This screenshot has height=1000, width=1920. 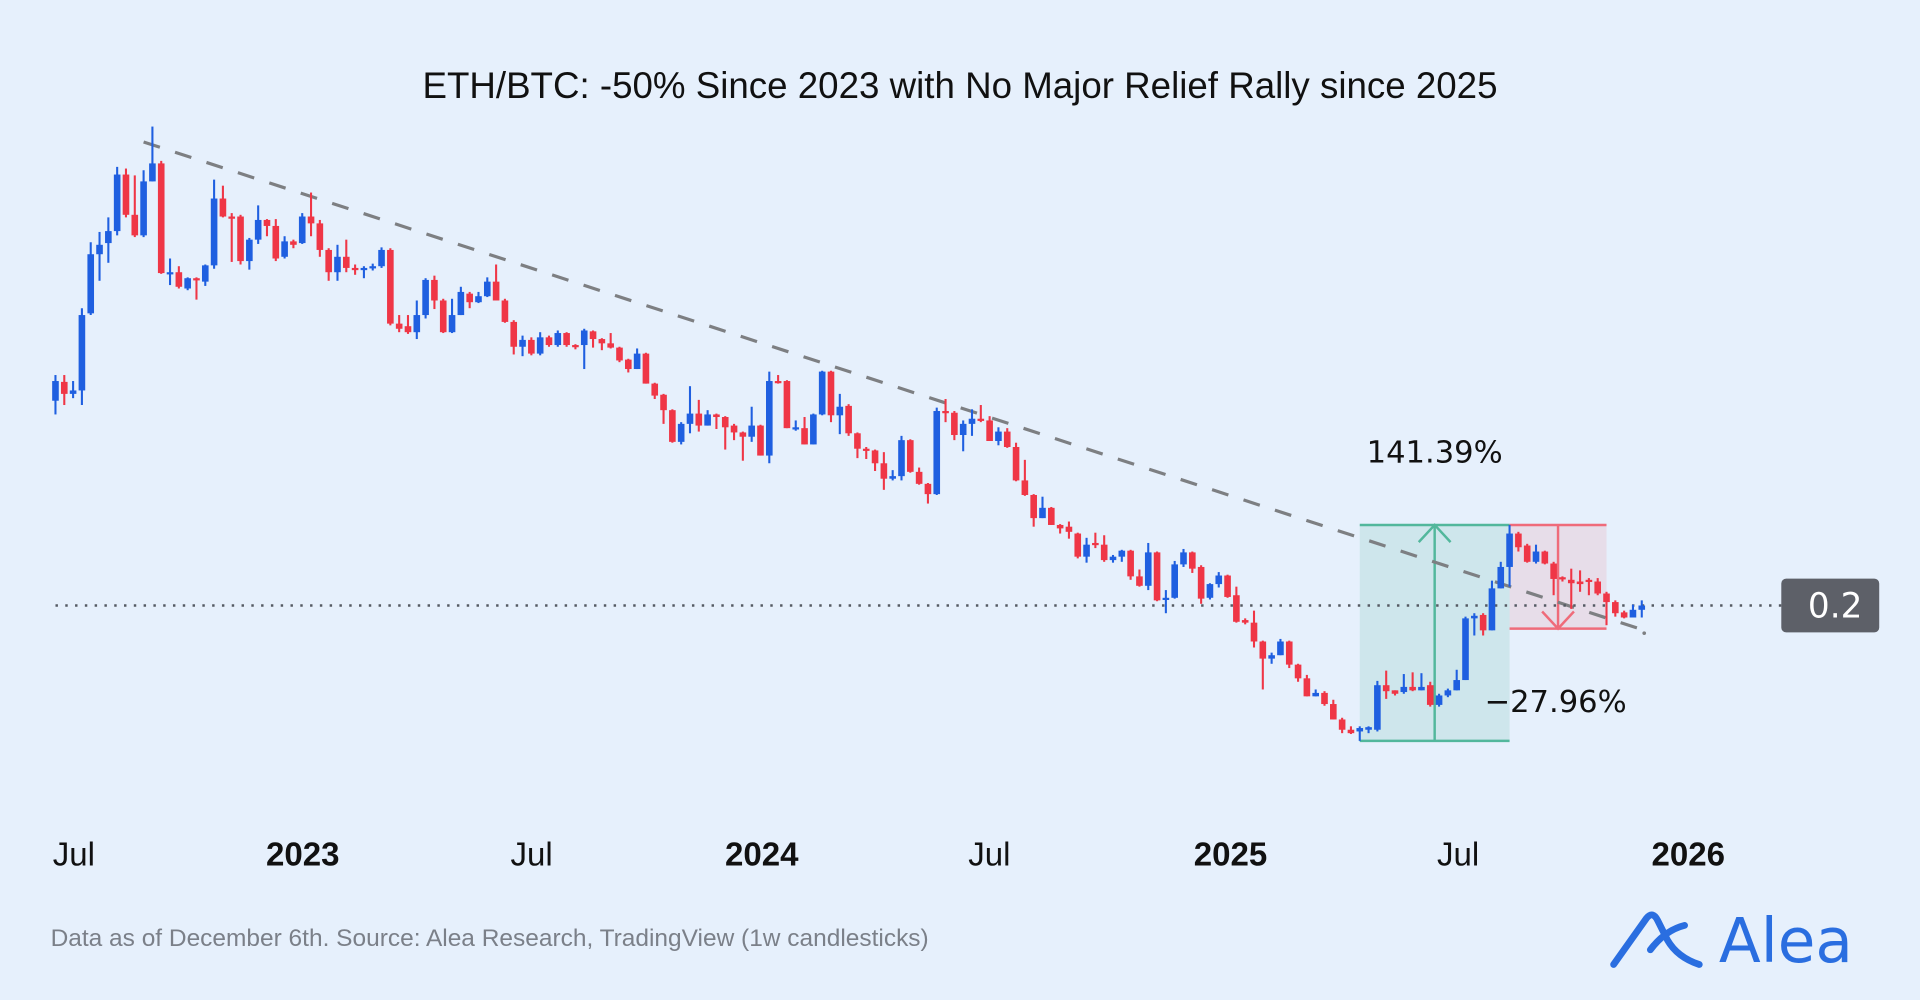 I want to click on x-tick-label: 2024, so click(x=762, y=854).